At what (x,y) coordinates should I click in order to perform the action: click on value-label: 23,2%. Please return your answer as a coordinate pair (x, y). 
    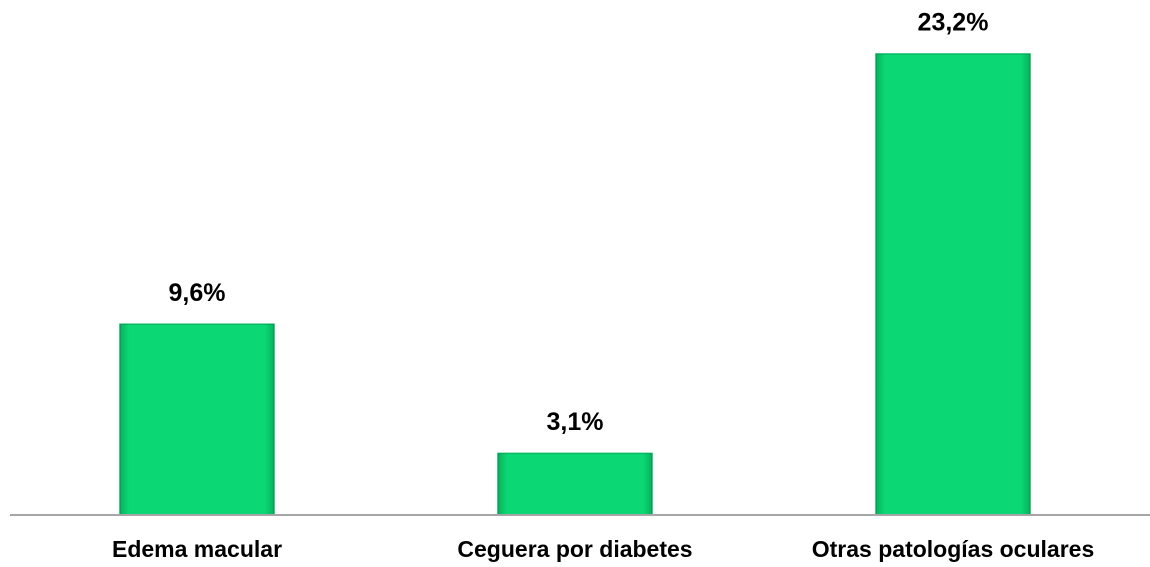
    Looking at the image, I should click on (953, 23).